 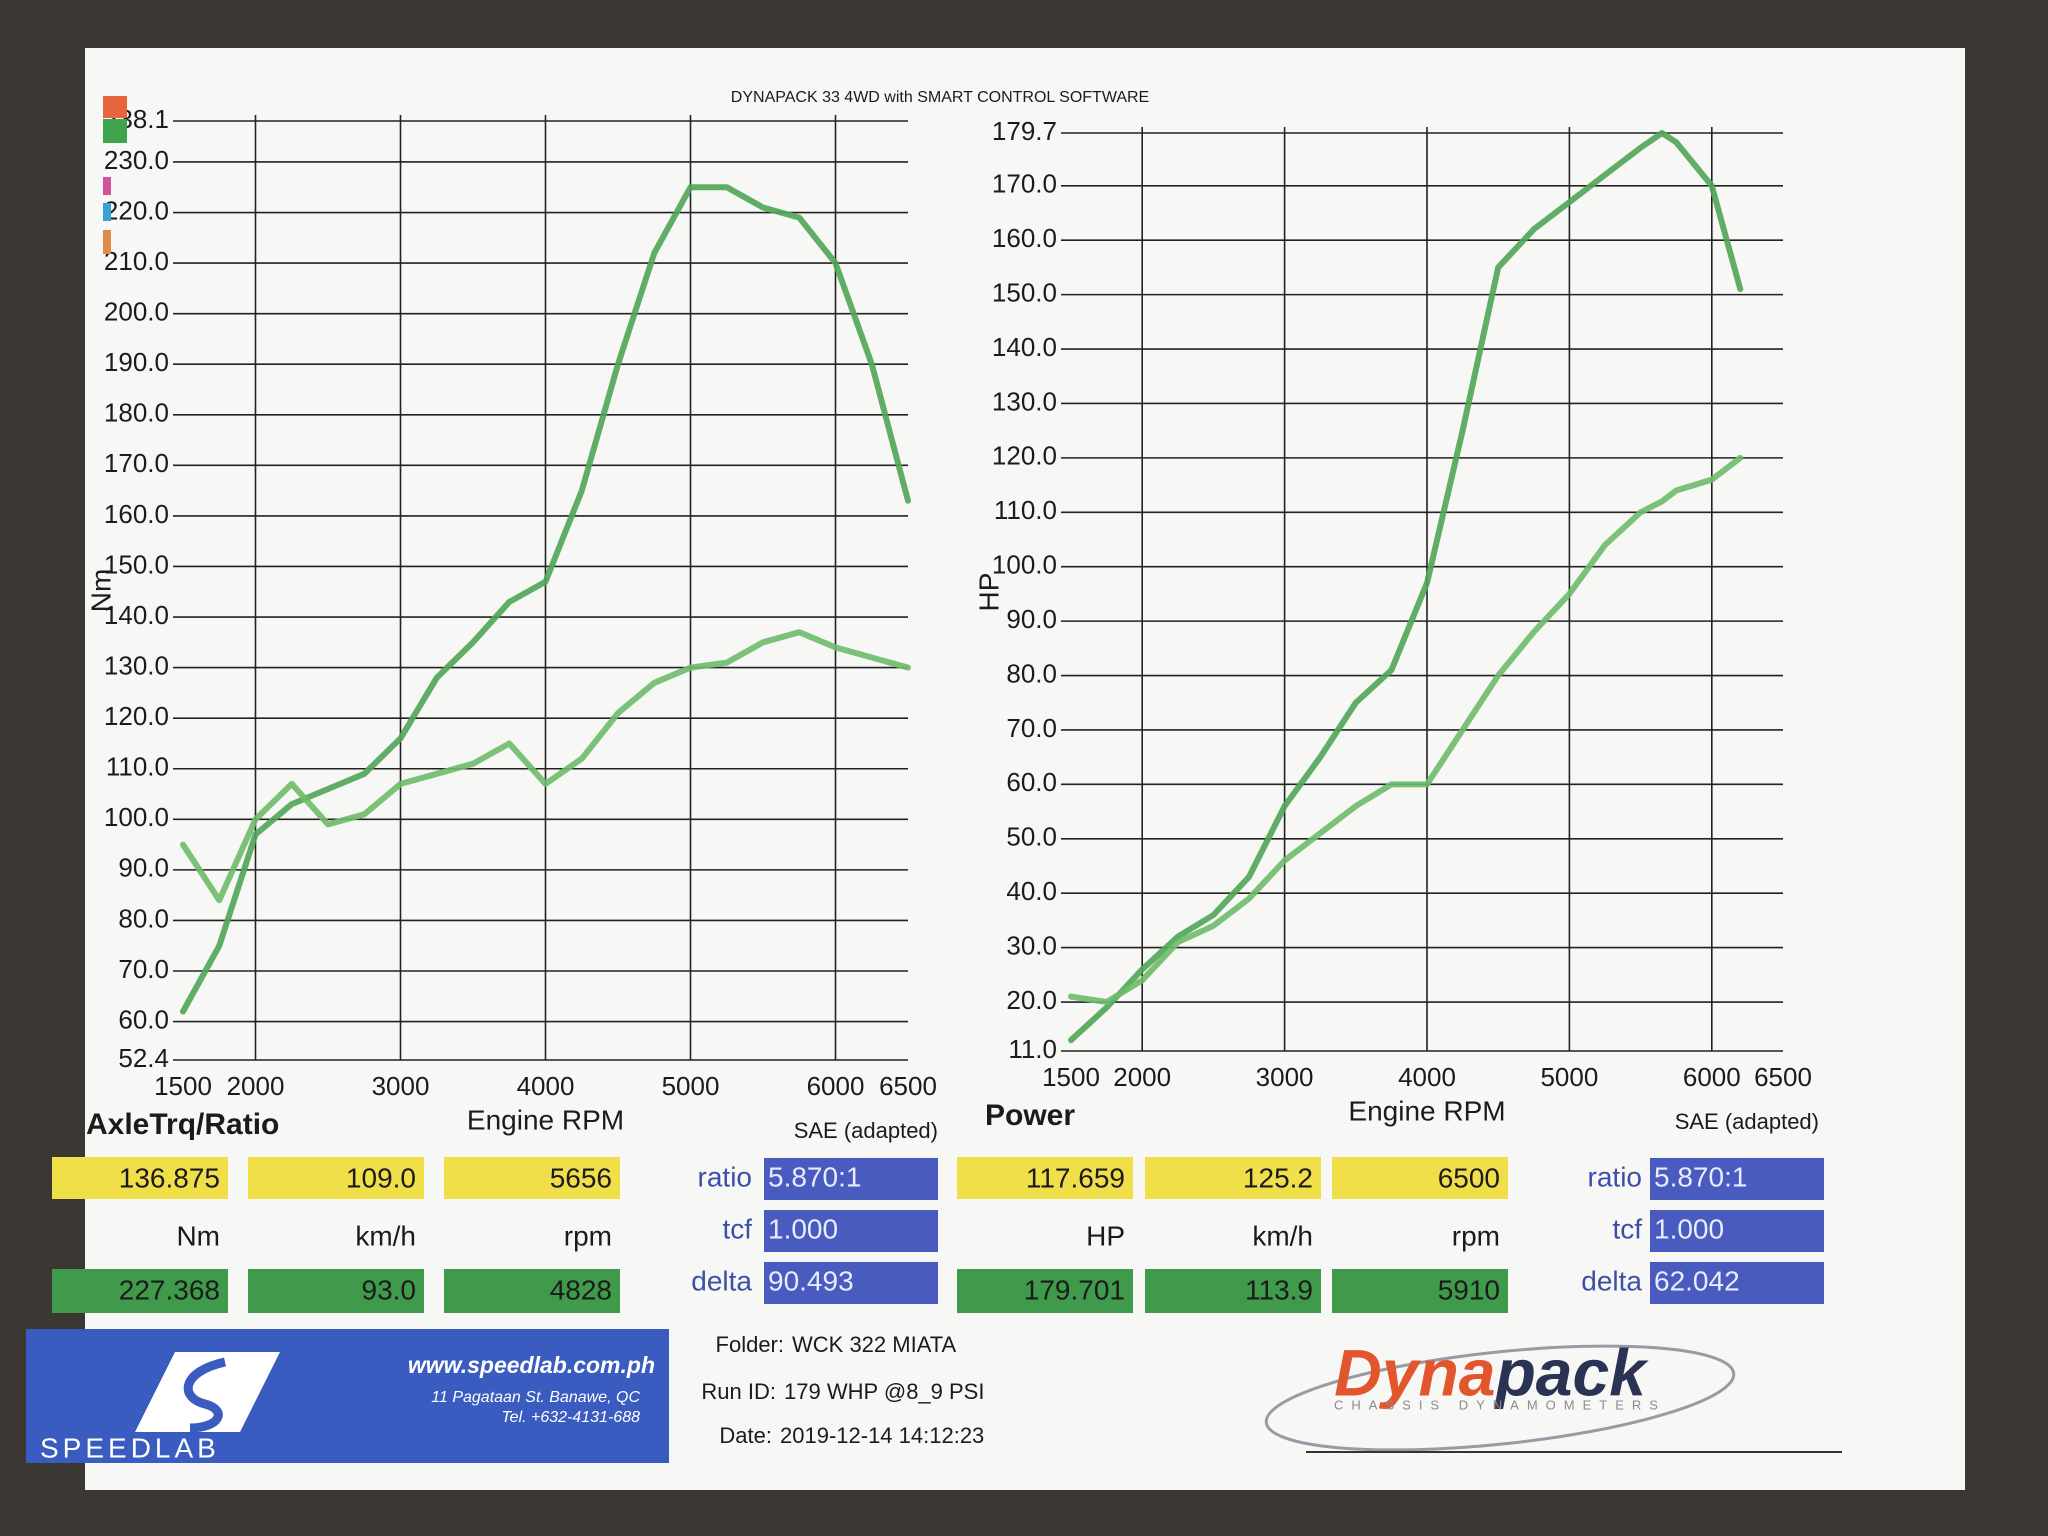 What do you see at coordinates (1491, 1372) in the screenshot?
I see `logo-text: Dynapack` at bounding box center [1491, 1372].